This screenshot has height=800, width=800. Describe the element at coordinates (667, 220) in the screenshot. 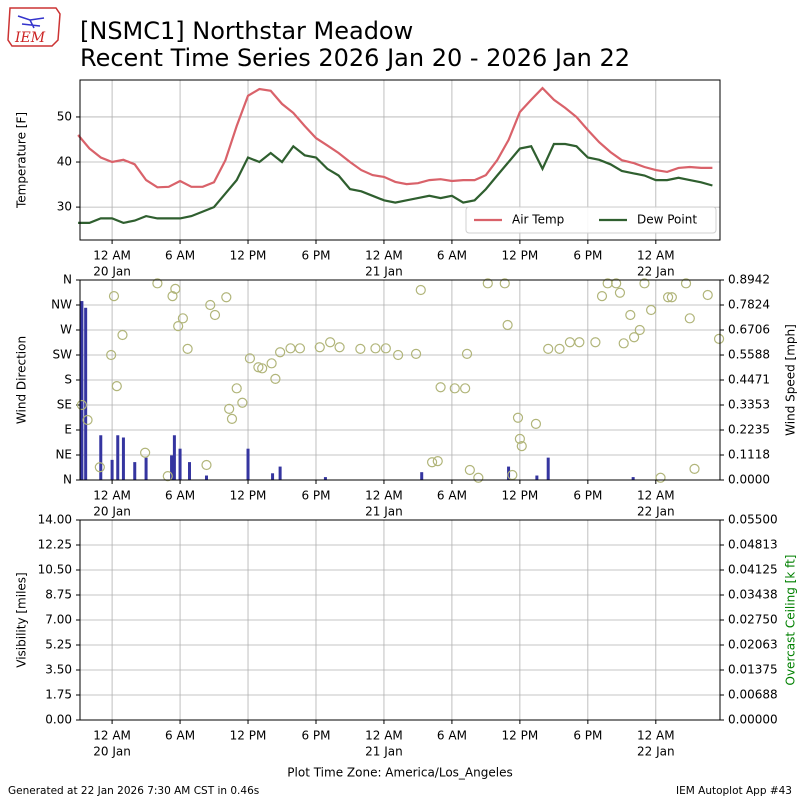

I see `legend-label: Dew Point` at that location.